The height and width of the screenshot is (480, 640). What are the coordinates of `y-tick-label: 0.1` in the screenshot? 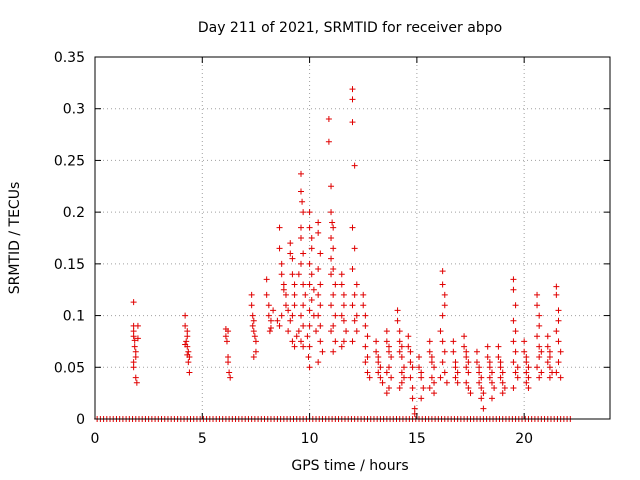 It's located at (74, 317).